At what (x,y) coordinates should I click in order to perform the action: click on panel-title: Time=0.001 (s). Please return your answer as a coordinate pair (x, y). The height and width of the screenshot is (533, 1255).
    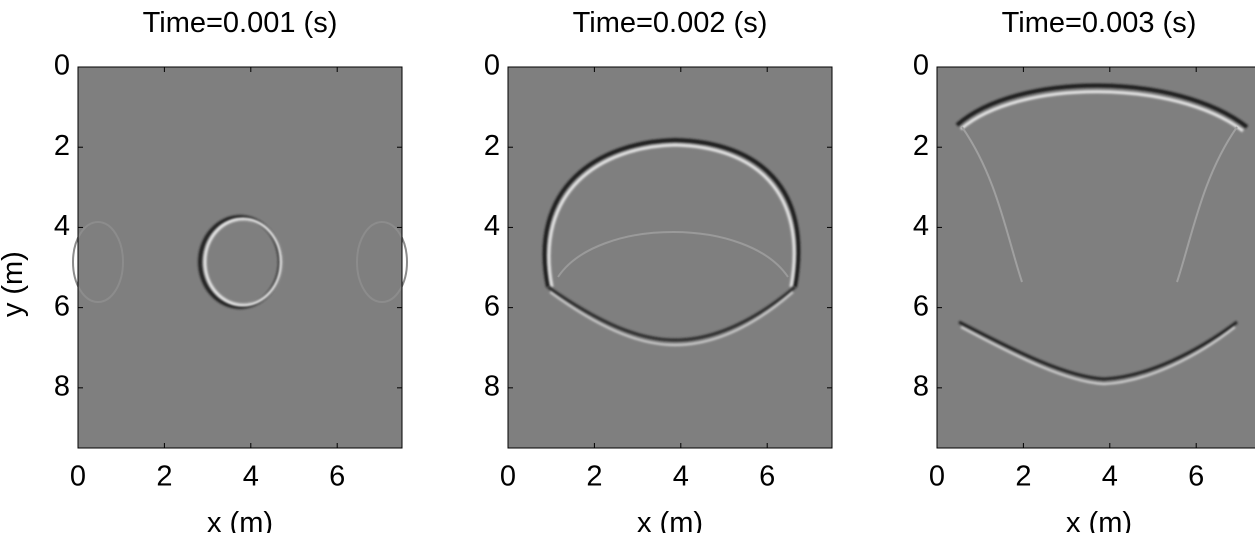
    Looking at the image, I should click on (240, 23).